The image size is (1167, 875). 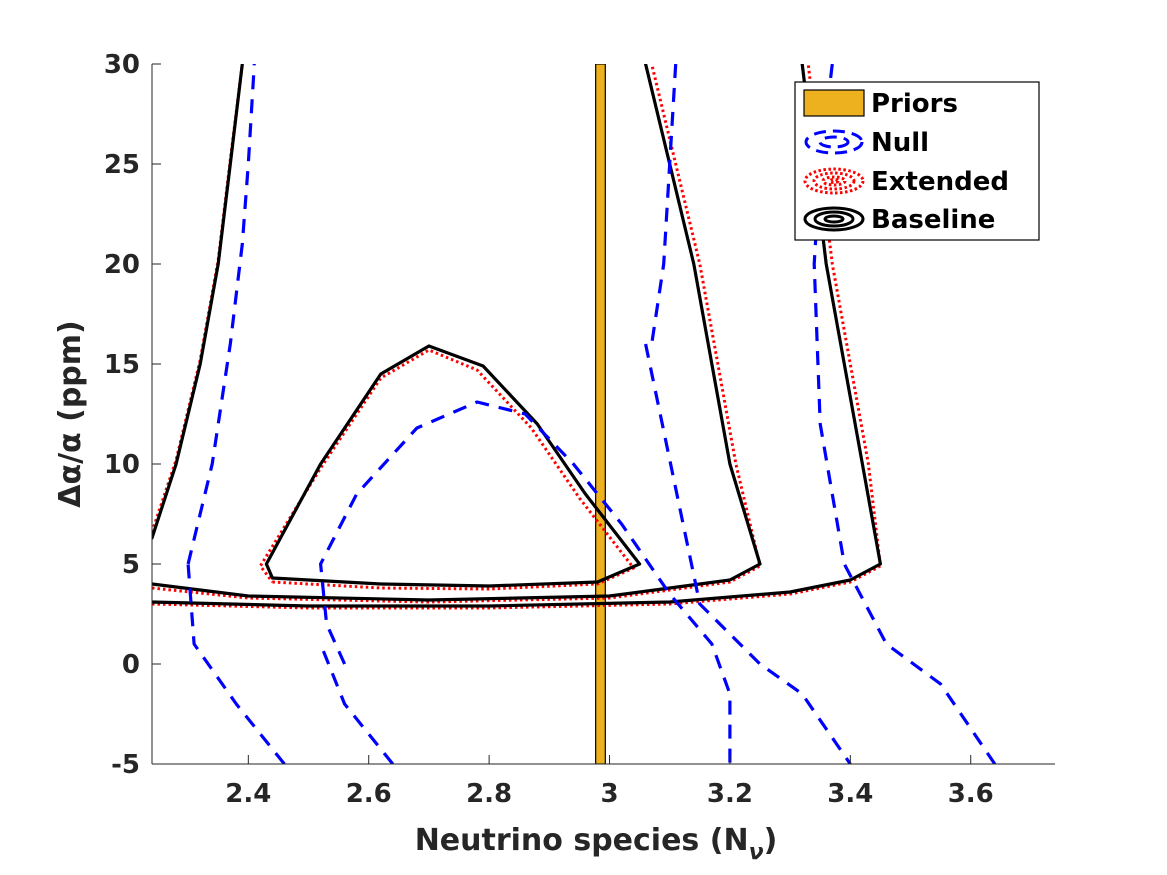 I want to click on legend-label-priors: Priors, so click(x=914, y=104).